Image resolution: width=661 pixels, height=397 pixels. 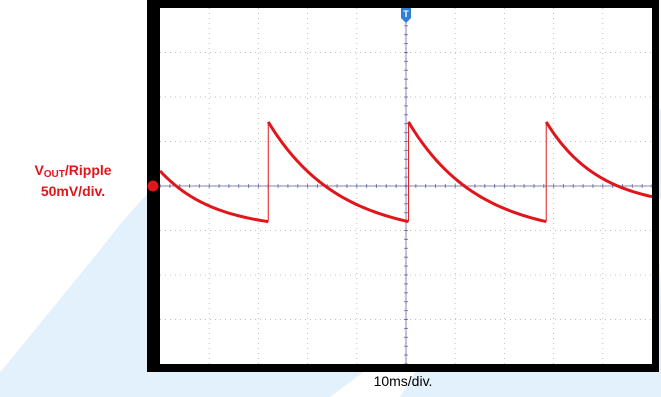 I want to click on signal-suffix: /Ripple, so click(x=88, y=170).